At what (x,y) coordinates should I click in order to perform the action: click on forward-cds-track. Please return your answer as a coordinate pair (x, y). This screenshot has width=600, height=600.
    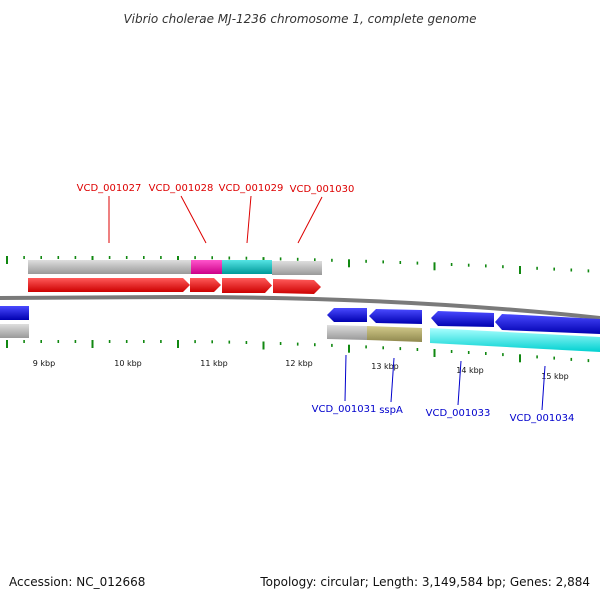
    Looking at the image, I should click on (174, 286).